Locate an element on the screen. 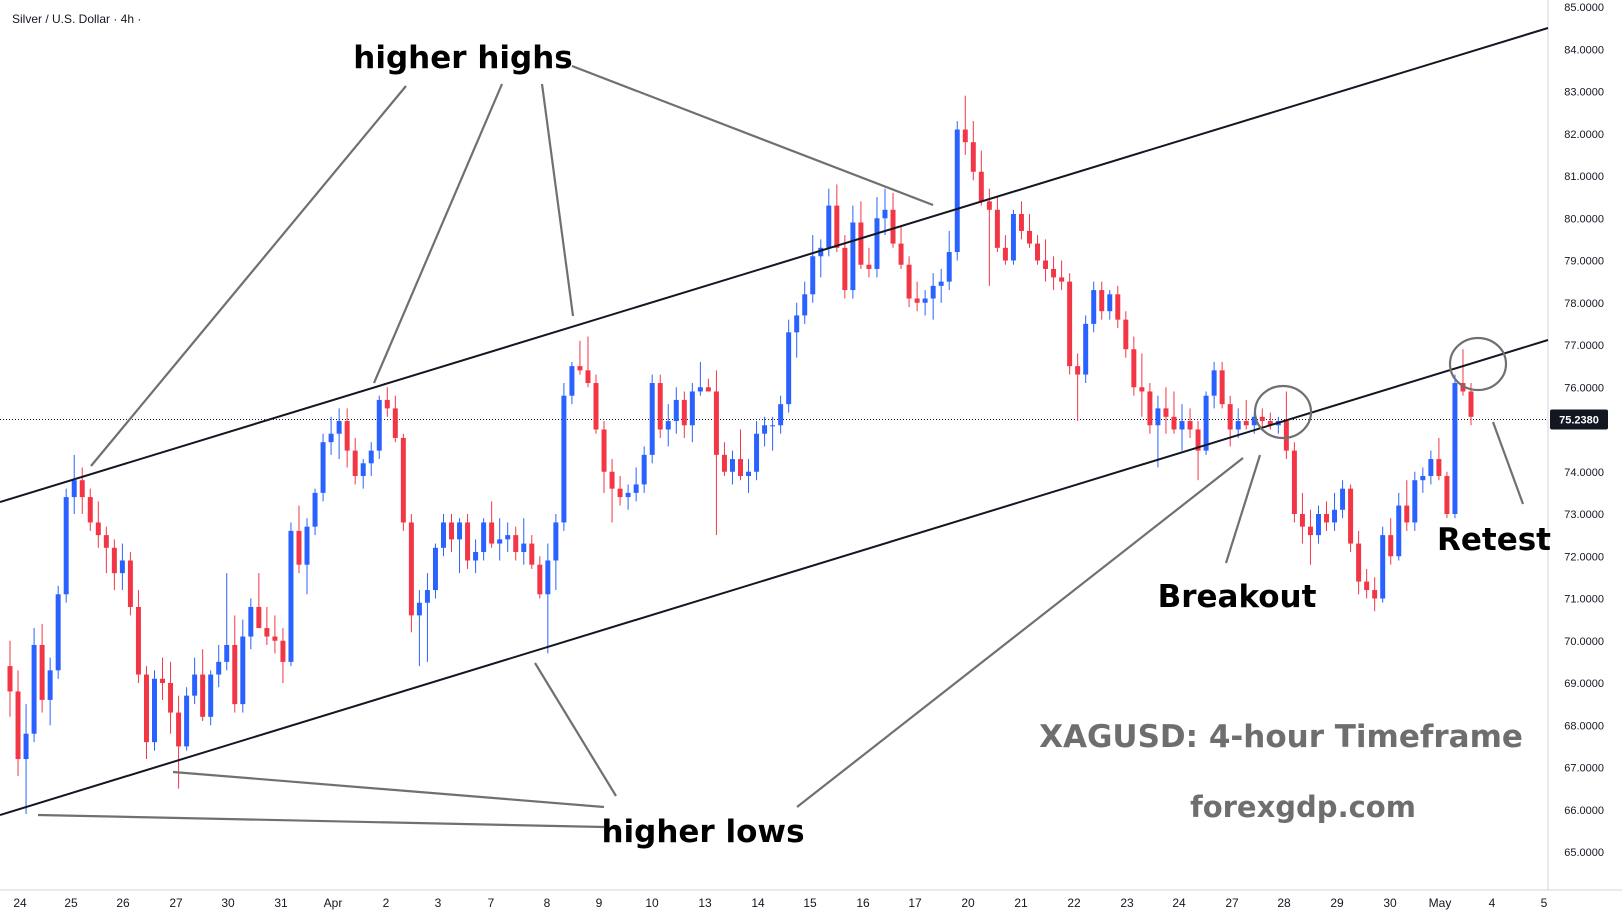 The height and width of the screenshot is (921, 1622). symbol-title: Silver / U.S. Dollar · 4h · is located at coordinates (77, 19).